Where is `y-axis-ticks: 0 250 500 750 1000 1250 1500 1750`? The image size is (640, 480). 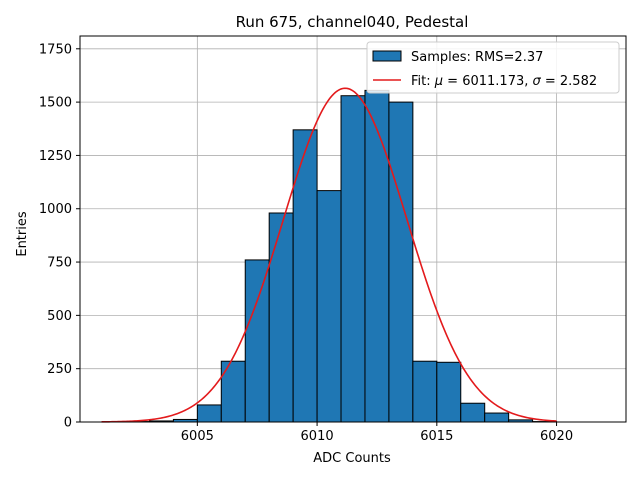
y-axis-ticks: 0 250 500 750 1000 1250 1500 1750 is located at coordinates (59, 236).